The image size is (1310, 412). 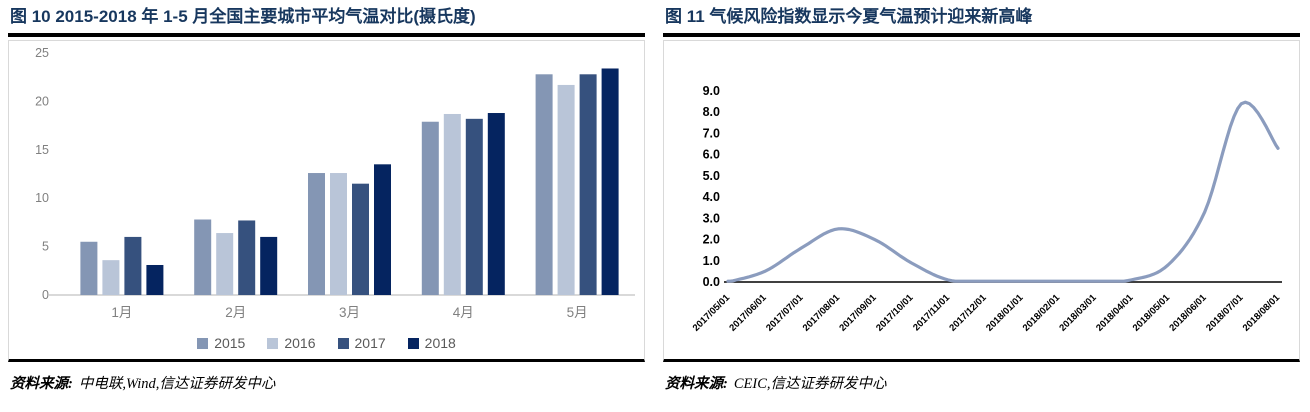 I want to click on y-tick-label: 10, so click(x=42, y=198).